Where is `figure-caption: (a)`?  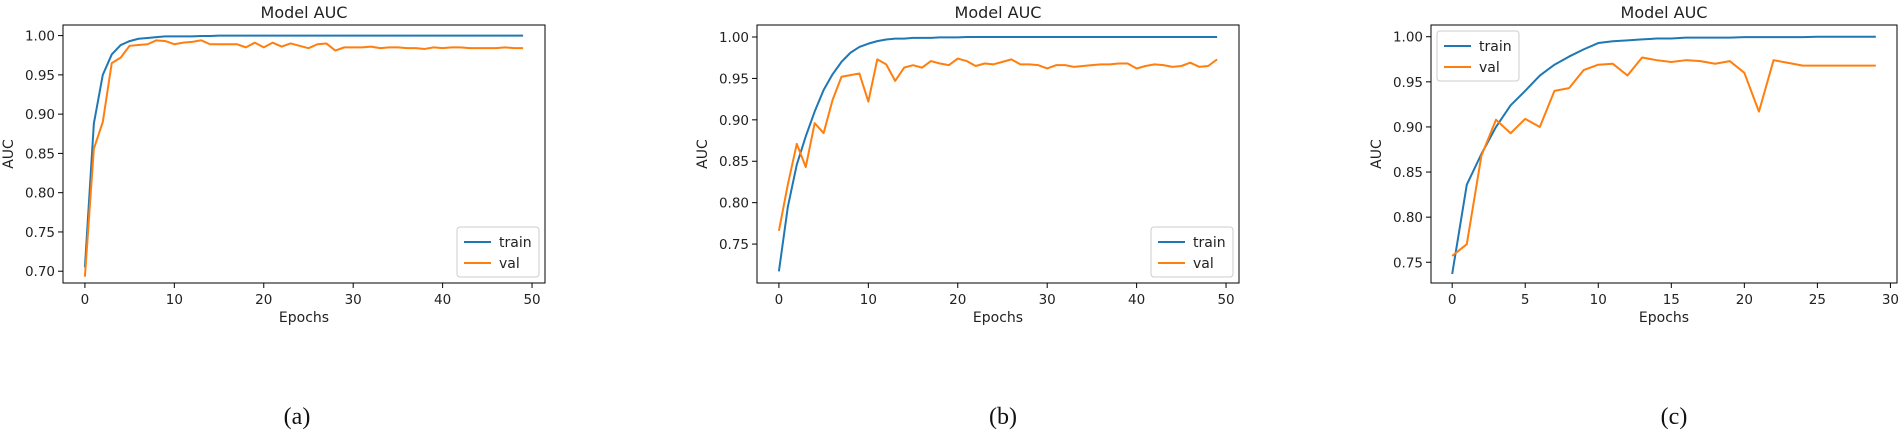
figure-caption: (a) is located at coordinates (297, 417).